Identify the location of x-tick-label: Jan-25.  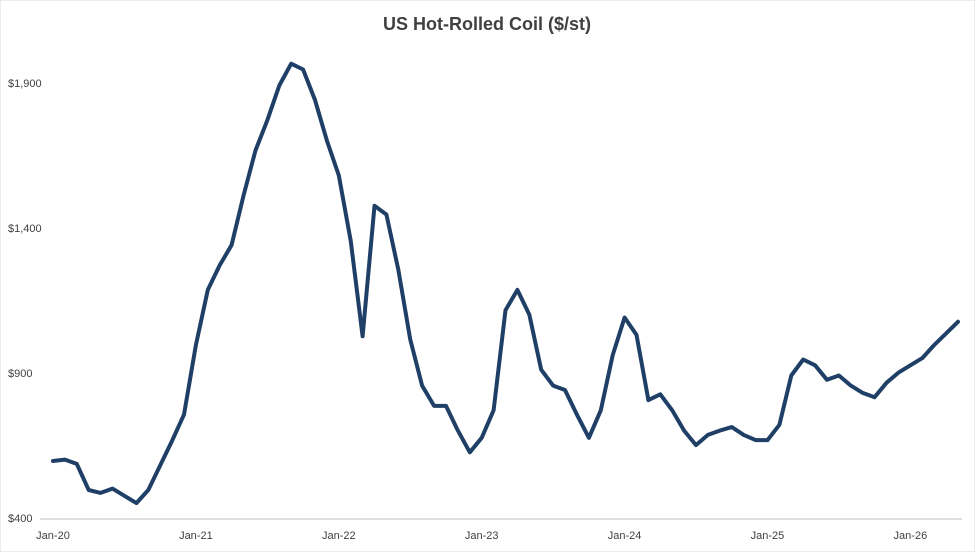
(768, 536).